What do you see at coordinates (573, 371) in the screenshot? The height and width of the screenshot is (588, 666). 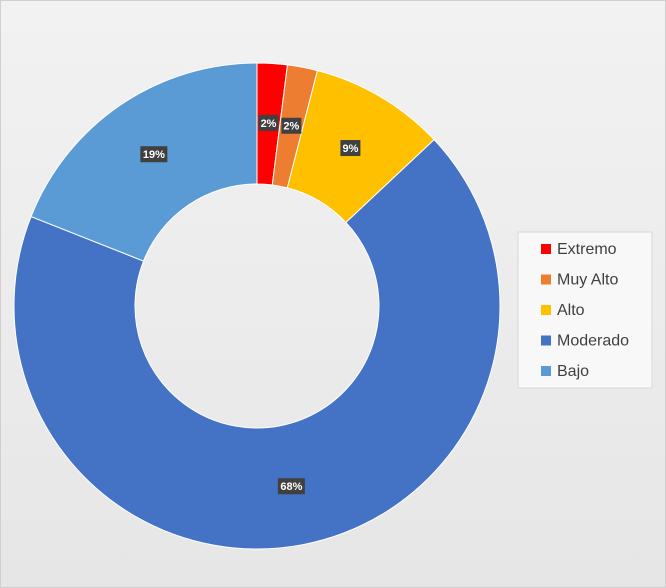 I see `legend-label: Bajo` at bounding box center [573, 371].